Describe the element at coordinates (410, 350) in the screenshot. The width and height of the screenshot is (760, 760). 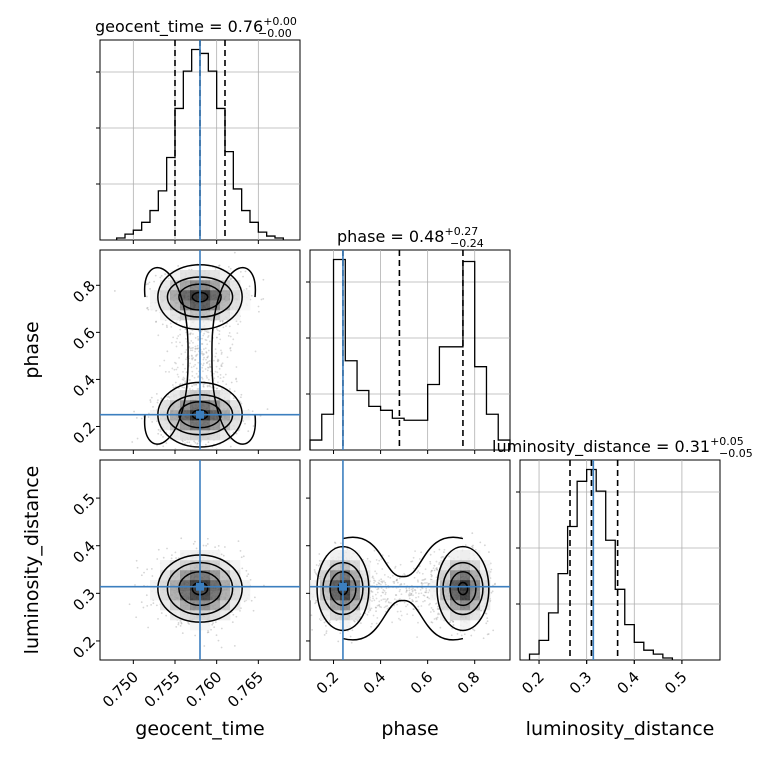
I see `panel-frame-phase-hist` at that location.